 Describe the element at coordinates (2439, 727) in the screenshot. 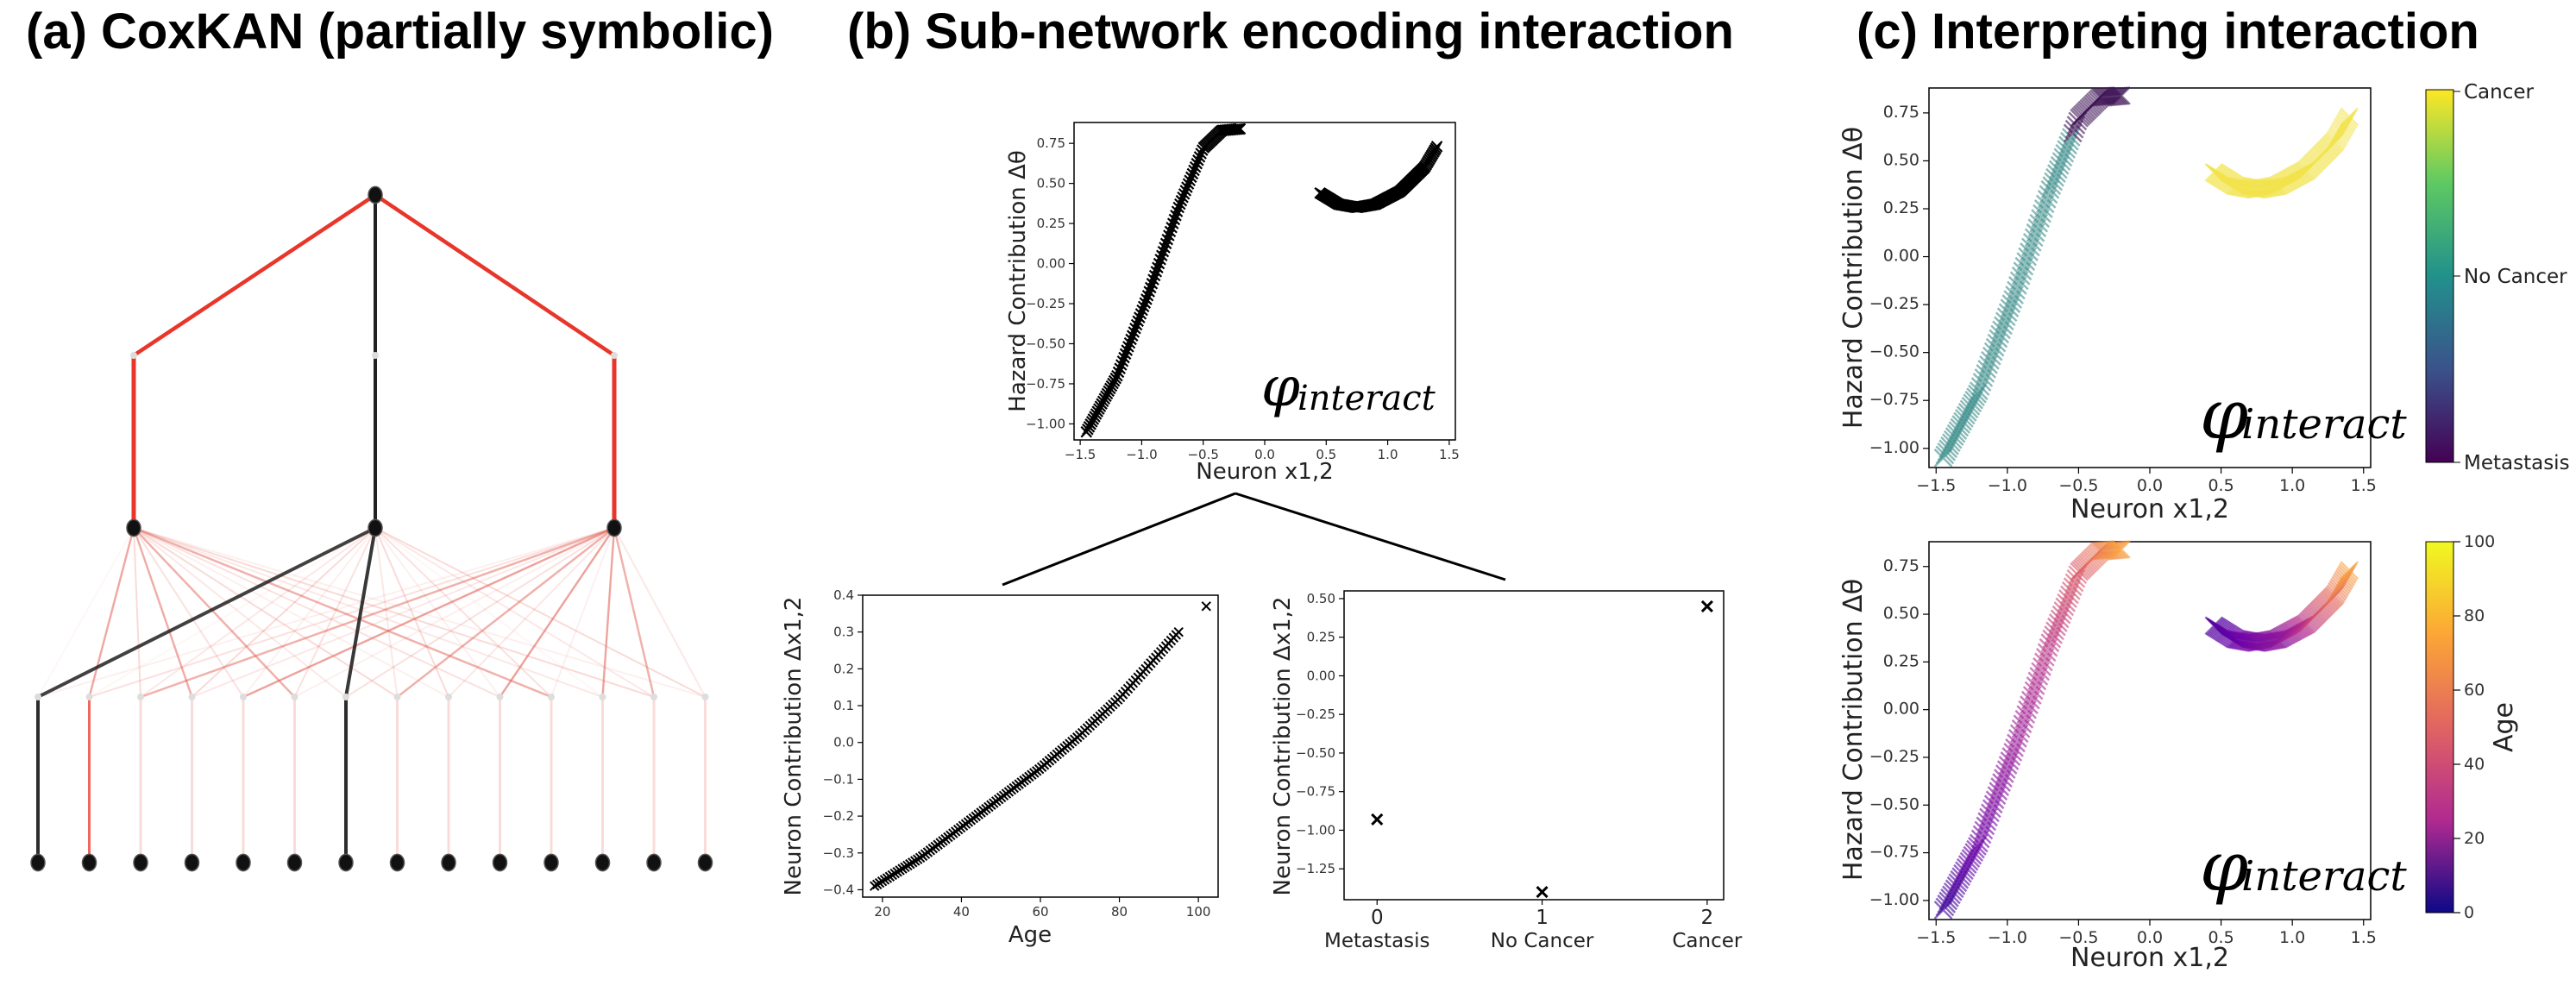

I see `colorbar-age` at that location.